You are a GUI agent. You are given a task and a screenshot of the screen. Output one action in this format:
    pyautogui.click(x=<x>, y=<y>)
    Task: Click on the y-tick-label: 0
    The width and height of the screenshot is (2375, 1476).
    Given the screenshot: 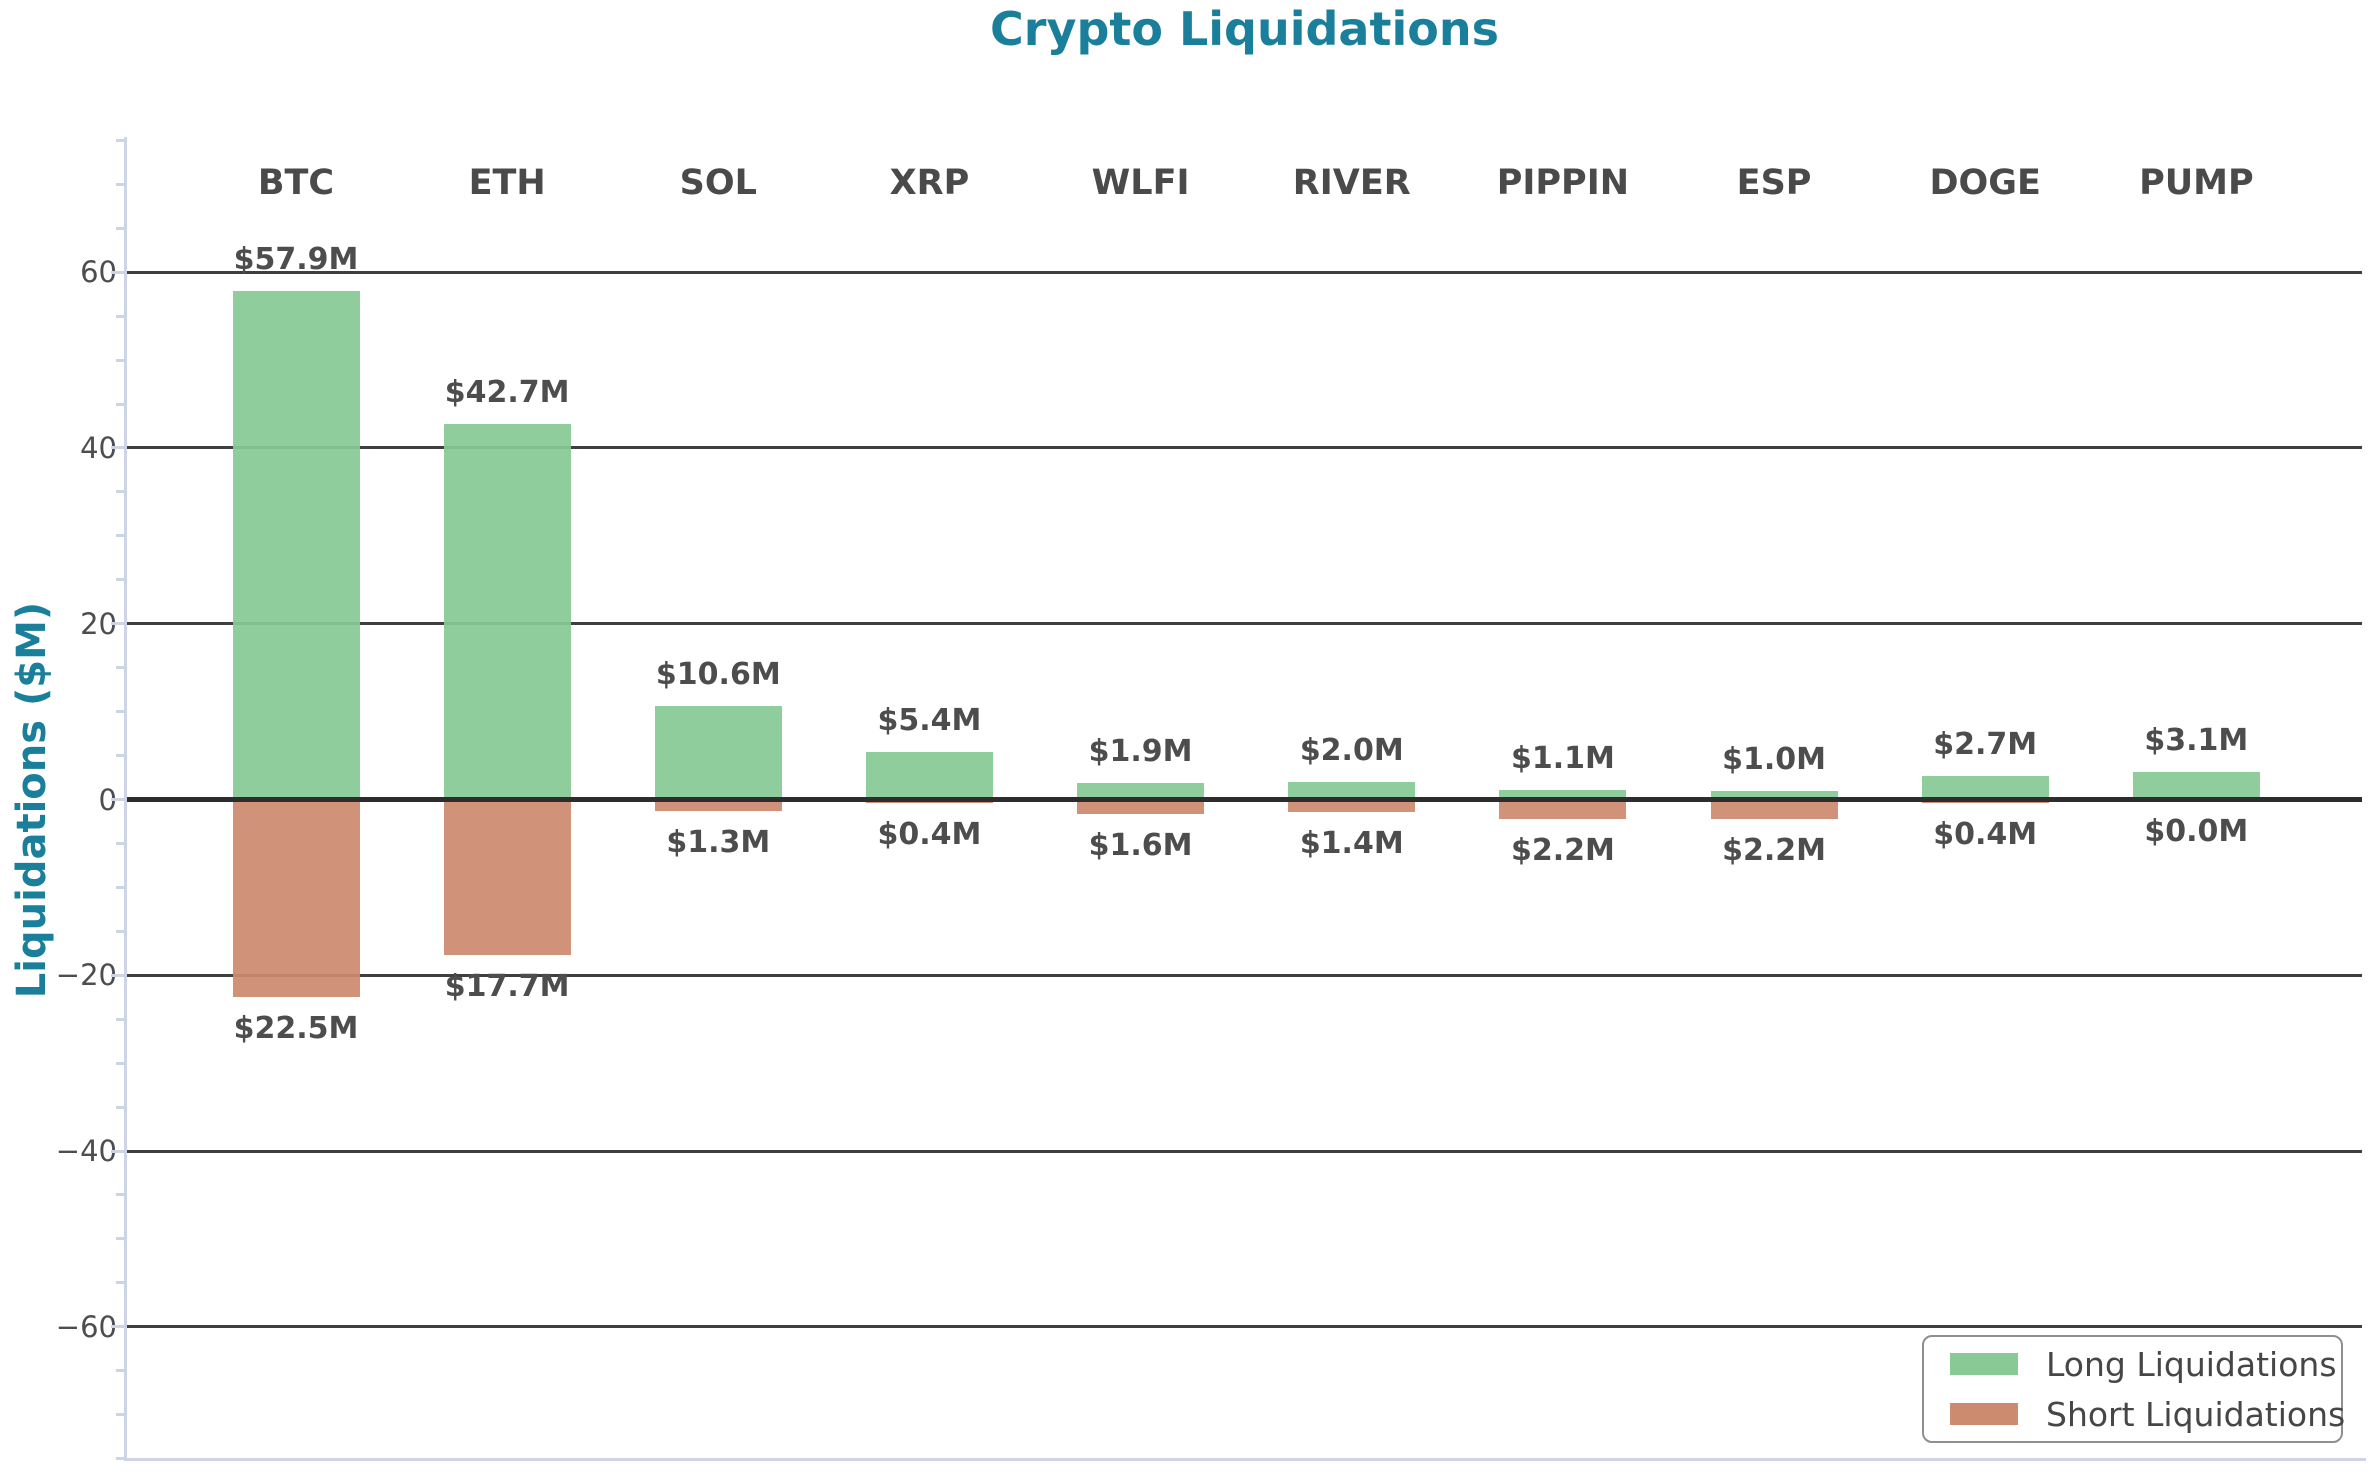 What is the action you would take?
    pyautogui.click(x=107, y=799)
    